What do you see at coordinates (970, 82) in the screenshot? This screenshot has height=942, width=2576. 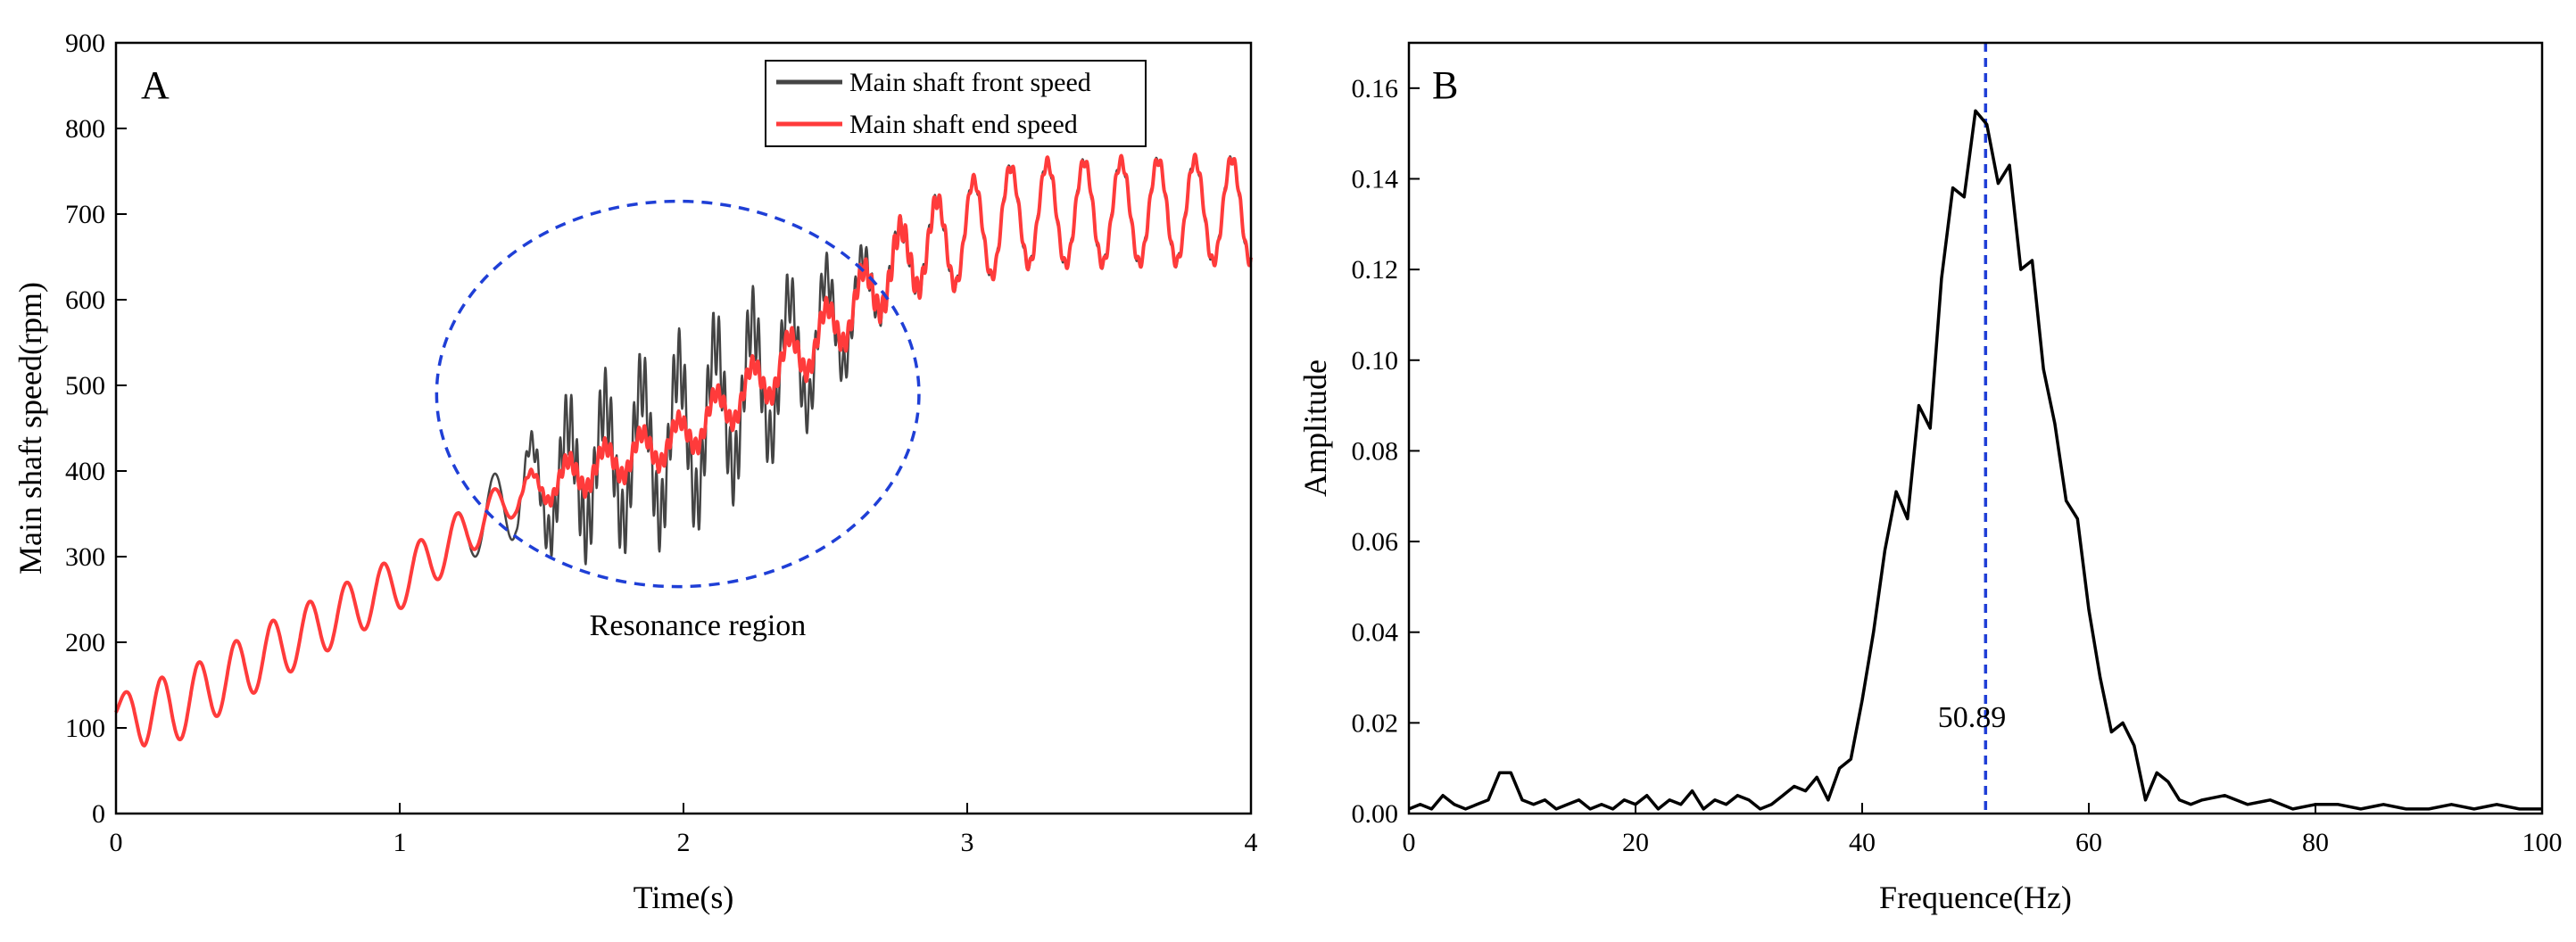 I see `legend-label-front-speed: Main shaft front speed` at bounding box center [970, 82].